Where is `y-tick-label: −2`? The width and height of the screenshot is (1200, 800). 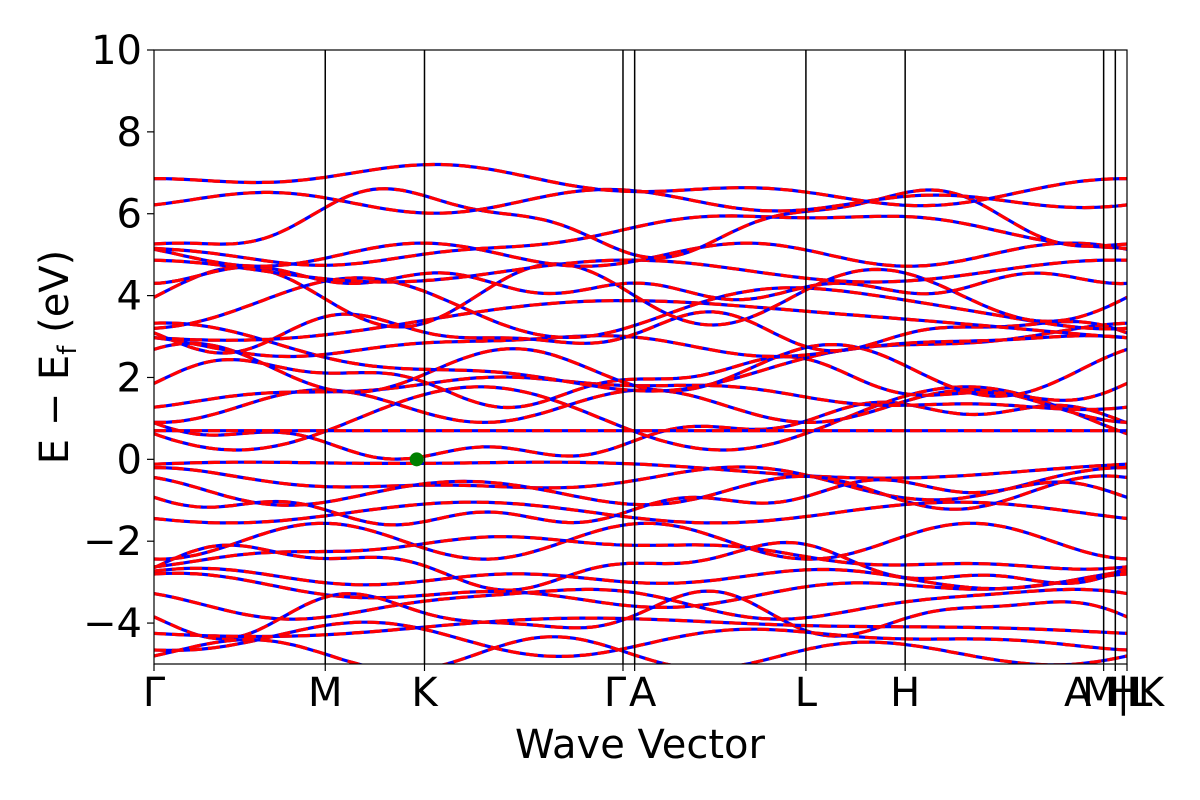 y-tick-label: −2 is located at coordinates (112, 542).